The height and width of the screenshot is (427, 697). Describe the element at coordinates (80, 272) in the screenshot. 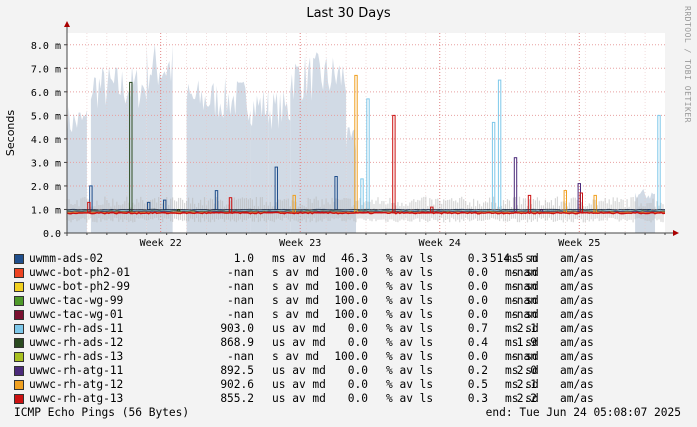

I see `legend-name: uwwc-bot-ph2-01` at that location.